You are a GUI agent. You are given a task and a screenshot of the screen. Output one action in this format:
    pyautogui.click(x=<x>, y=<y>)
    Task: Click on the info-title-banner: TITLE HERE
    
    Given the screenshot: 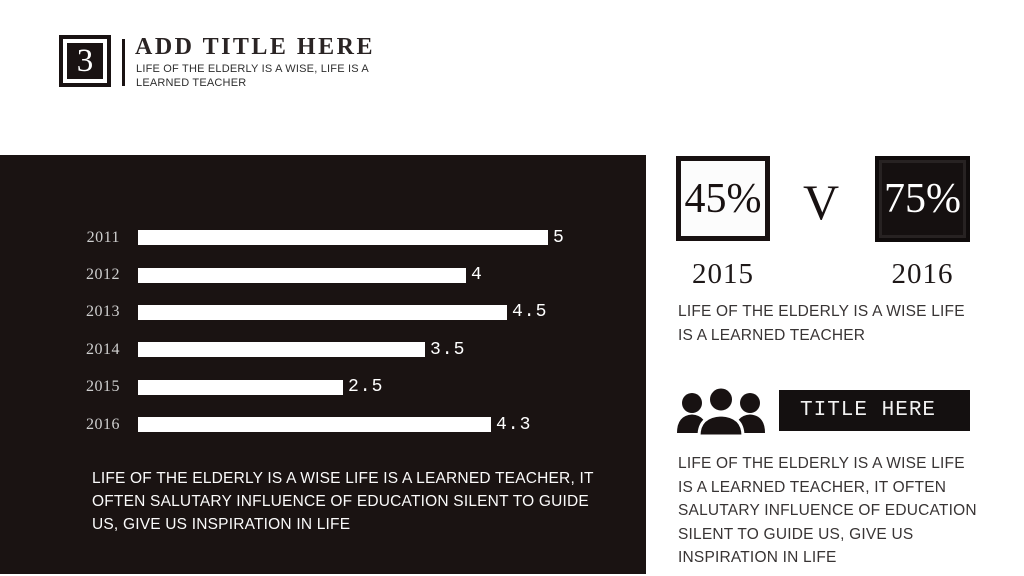 What is the action you would take?
    pyautogui.click(x=874, y=410)
    